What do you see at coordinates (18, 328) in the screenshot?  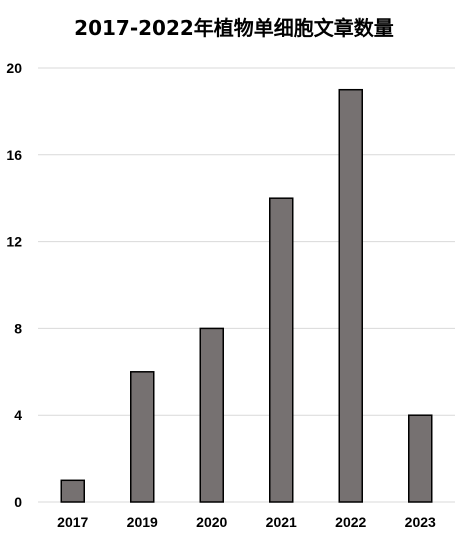 I see `y-tick-label: 8` at bounding box center [18, 328].